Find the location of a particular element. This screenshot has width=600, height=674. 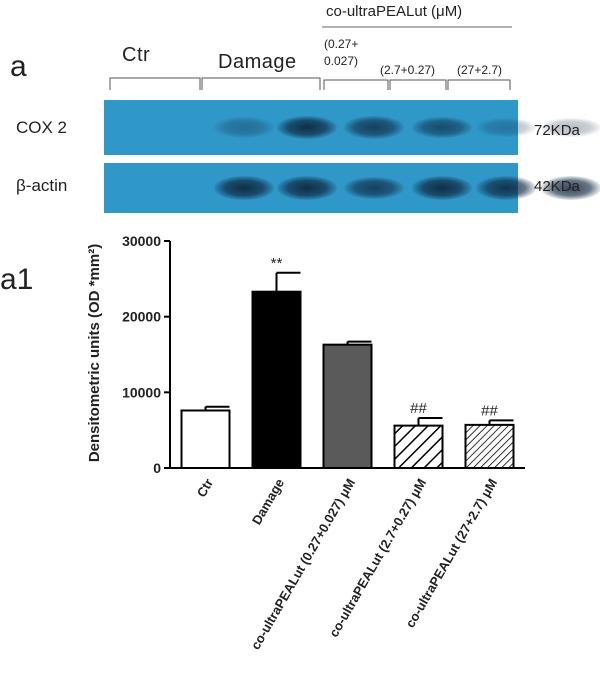

y-tick-label: 10000 is located at coordinates (141, 392).